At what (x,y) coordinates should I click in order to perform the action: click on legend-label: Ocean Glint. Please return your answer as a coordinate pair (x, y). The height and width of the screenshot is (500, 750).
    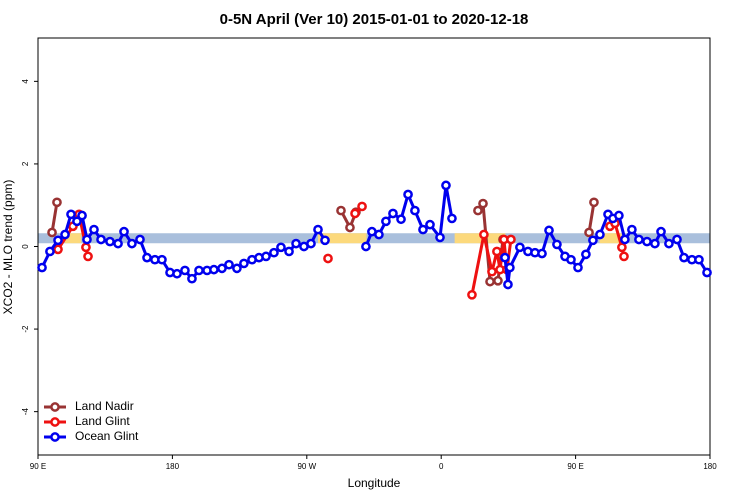
    Looking at the image, I should click on (107, 436).